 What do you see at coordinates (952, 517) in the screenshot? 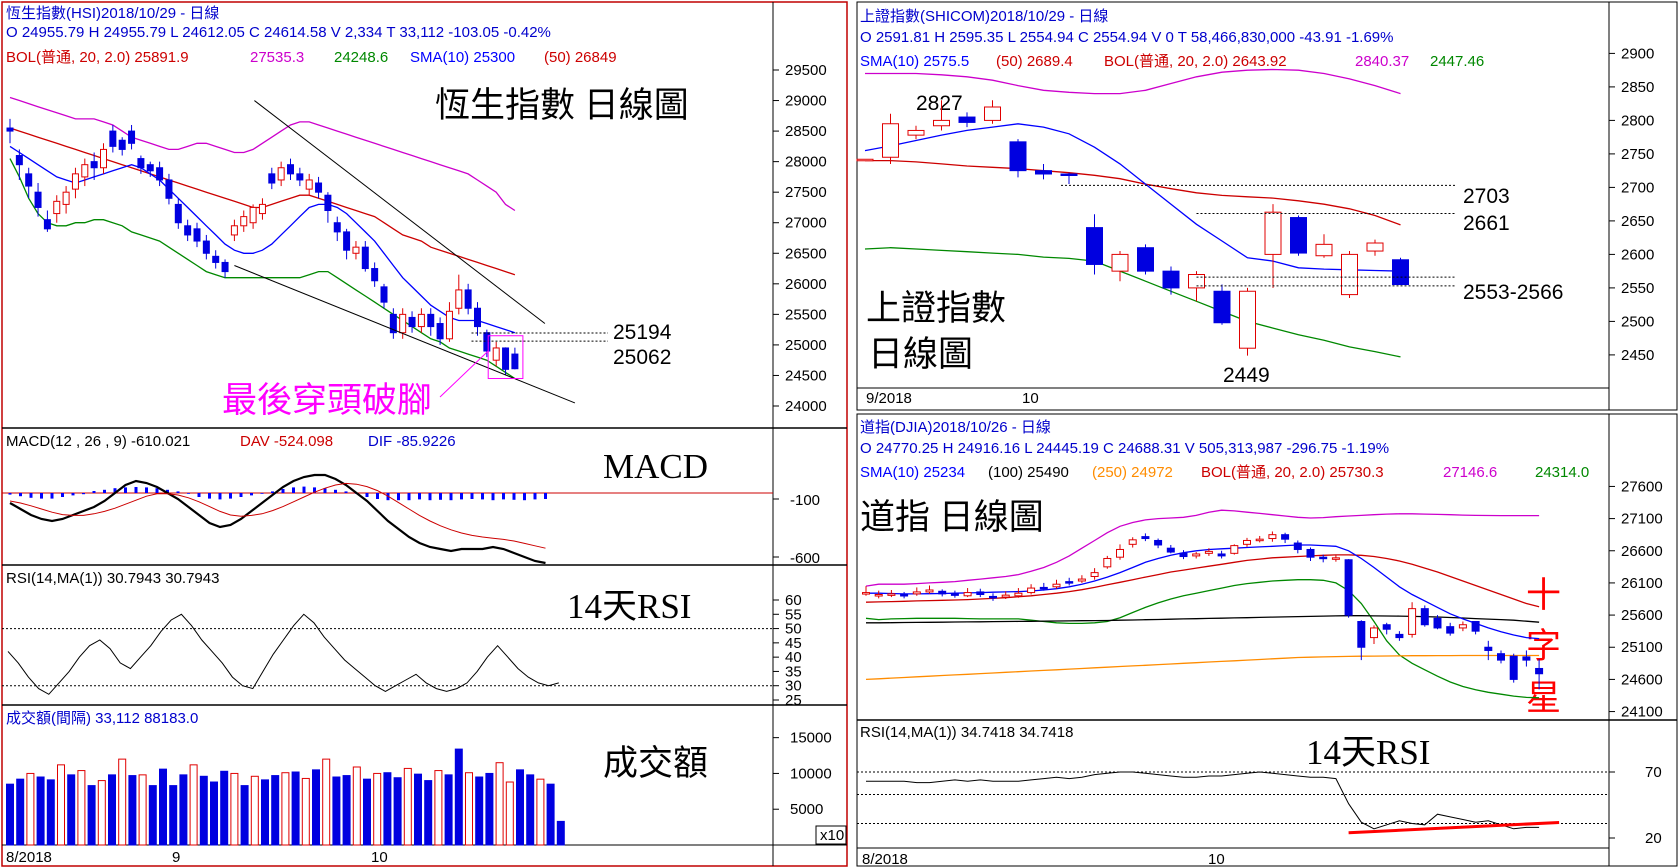
I see `dji-big-title: 道指 日線圖` at bounding box center [952, 517].